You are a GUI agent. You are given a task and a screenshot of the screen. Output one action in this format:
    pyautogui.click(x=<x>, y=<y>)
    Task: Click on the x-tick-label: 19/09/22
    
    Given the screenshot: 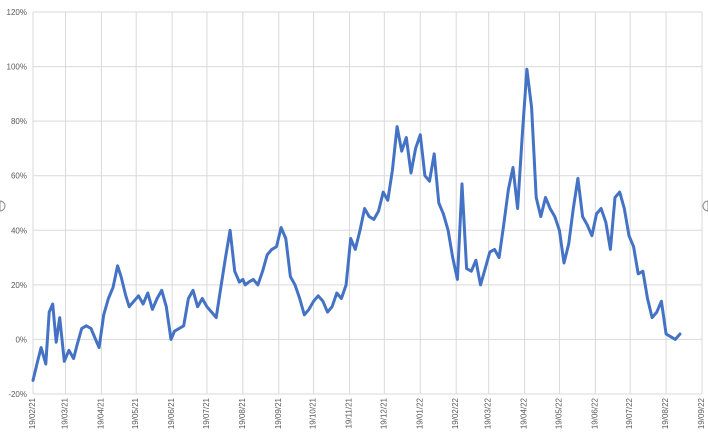 What is the action you would take?
    pyautogui.click(x=701, y=413)
    